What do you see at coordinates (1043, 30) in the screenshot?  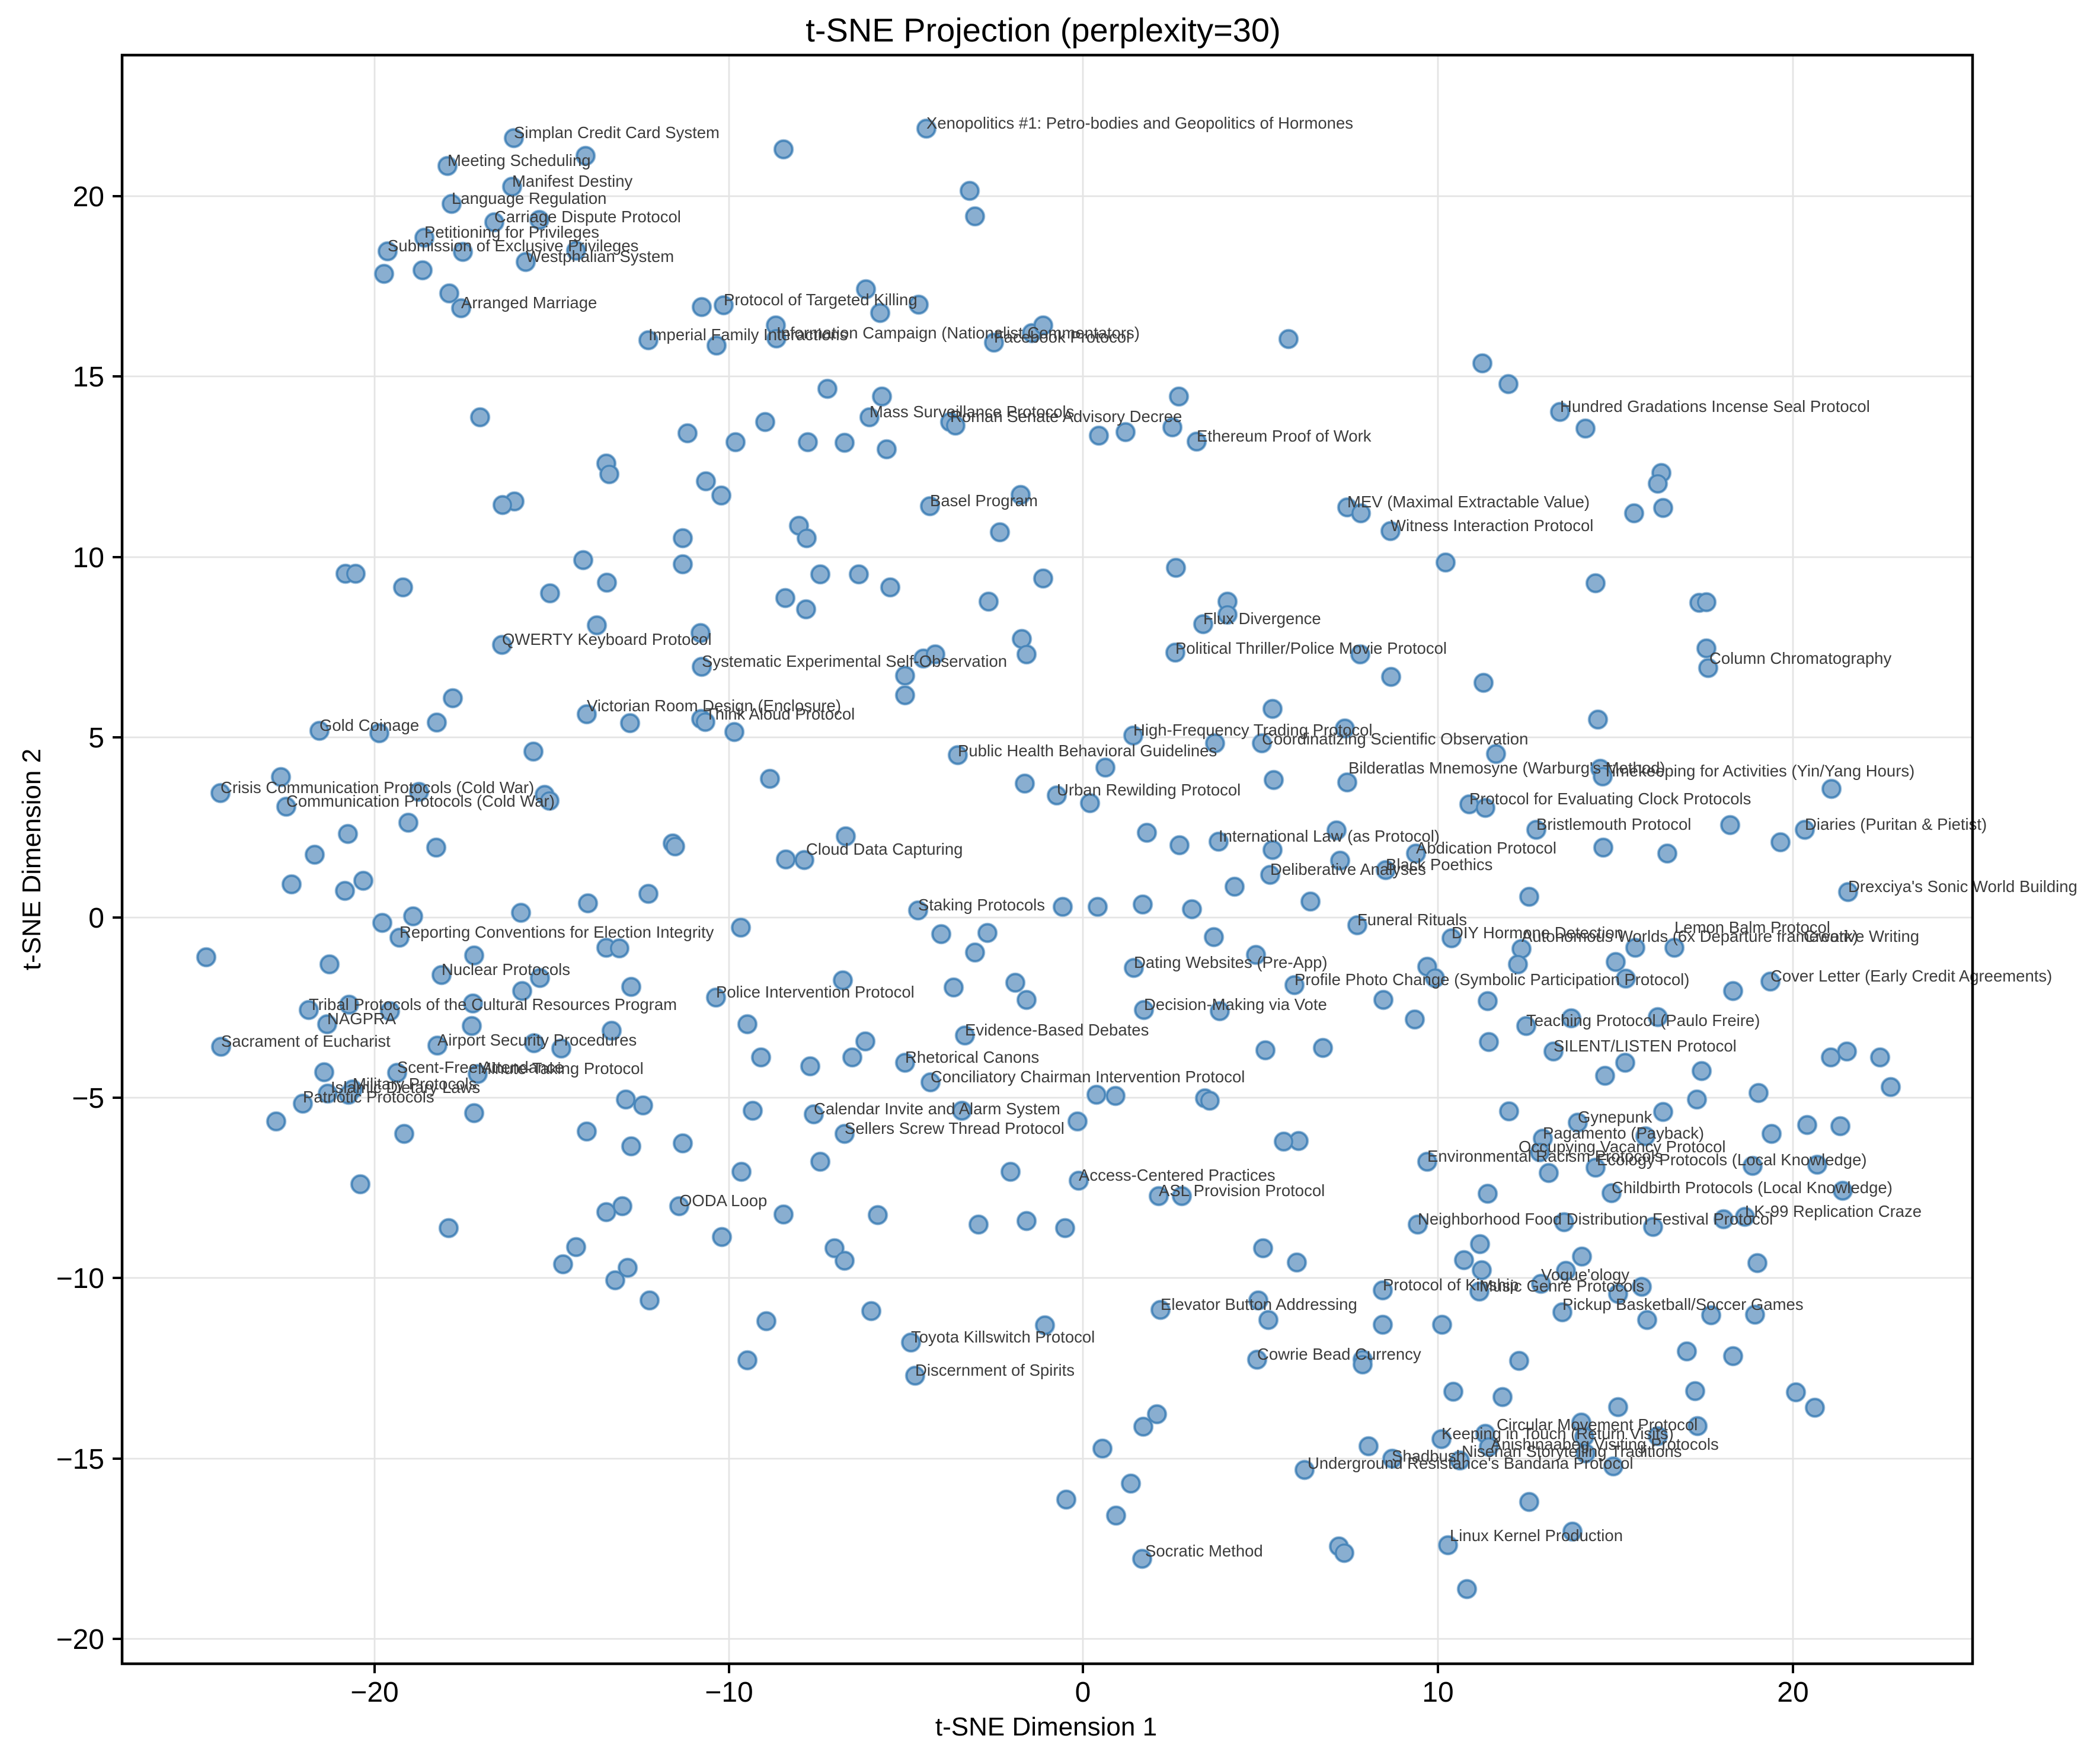 I see `svg-text:t-SNE Projection (perplexity=3: t-SNE Projection (perplexity=30)` at bounding box center [1043, 30].